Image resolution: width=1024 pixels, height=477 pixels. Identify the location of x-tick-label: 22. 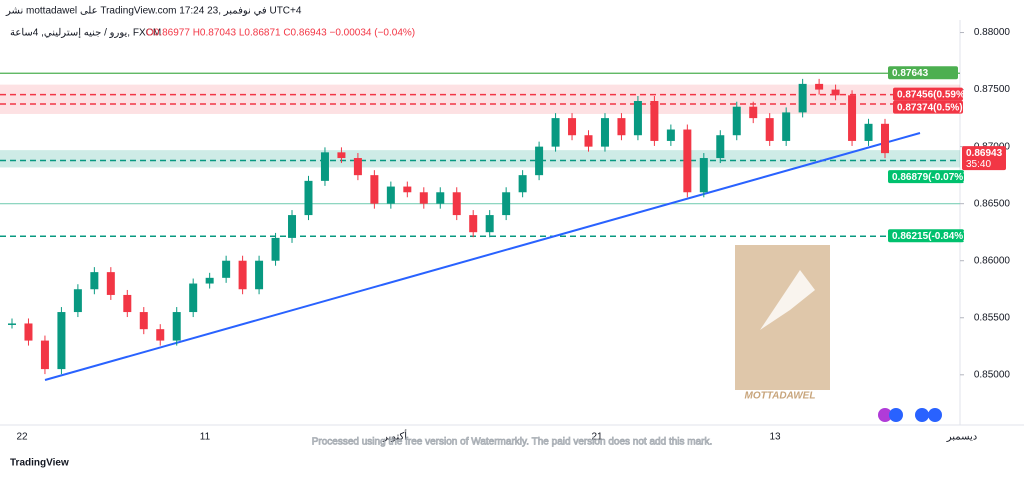
(22, 437).